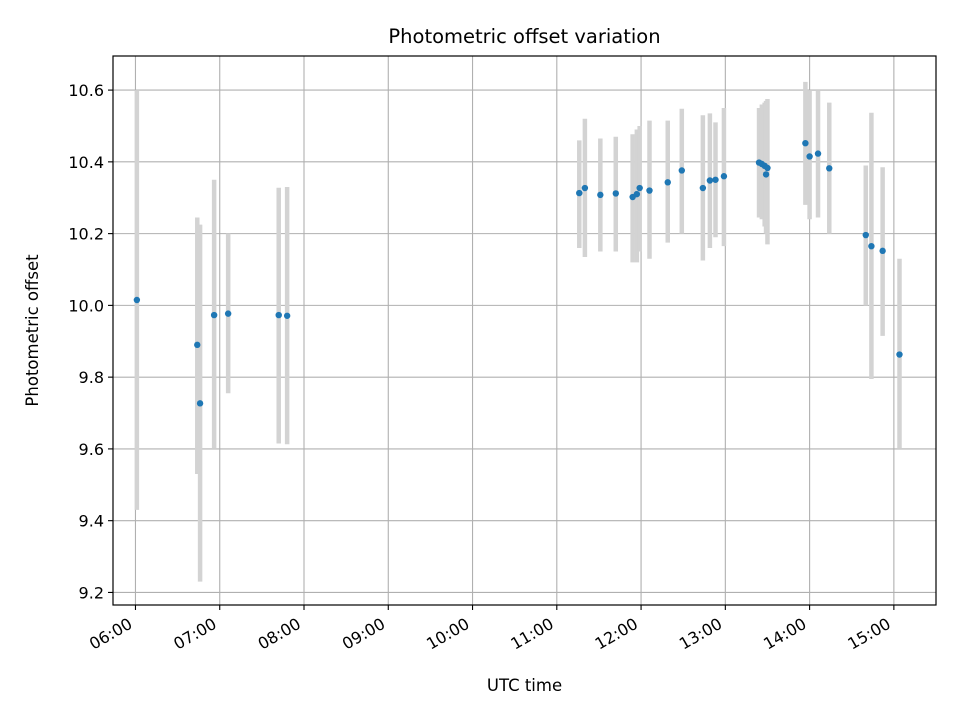 This screenshot has width=960, height=720. What do you see at coordinates (91, 592) in the screenshot?
I see `y-tick-label: 9.2` at bounding box center [91, 592].